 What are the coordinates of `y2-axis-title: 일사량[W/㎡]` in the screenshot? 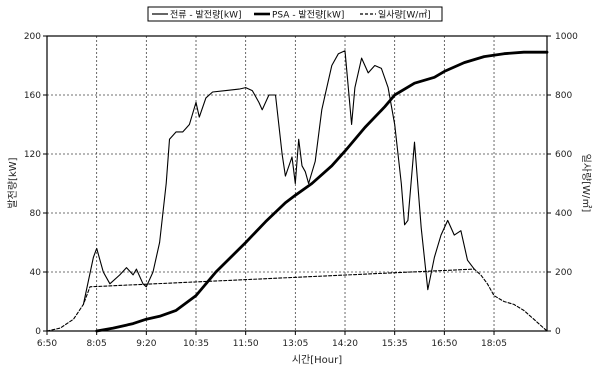 It's located at (586, 183).